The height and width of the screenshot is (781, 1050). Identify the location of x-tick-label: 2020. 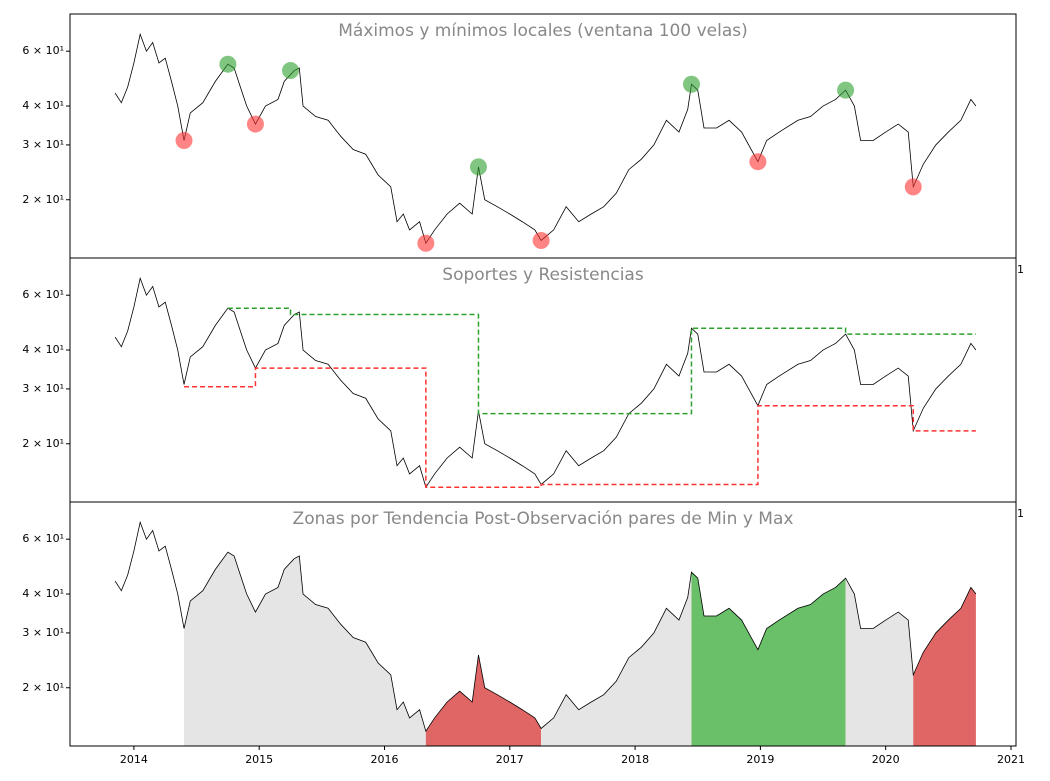
(886, 759).